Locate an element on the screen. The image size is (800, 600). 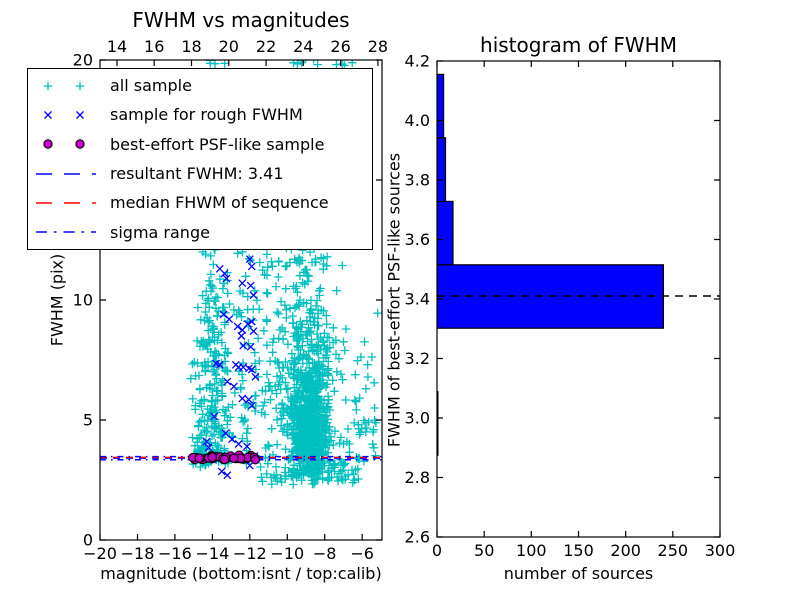
legend-entry: resultant FWHM: 3.41 is located at coordinates (200, 173).